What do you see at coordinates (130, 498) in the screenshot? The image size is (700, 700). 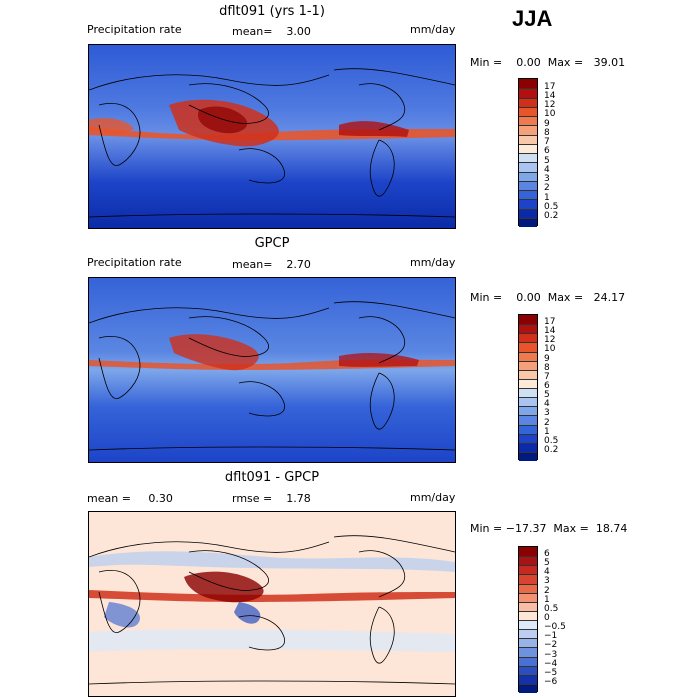 I see `panel-3-mean: mean = 0.30` at bounding box center [130, 498].